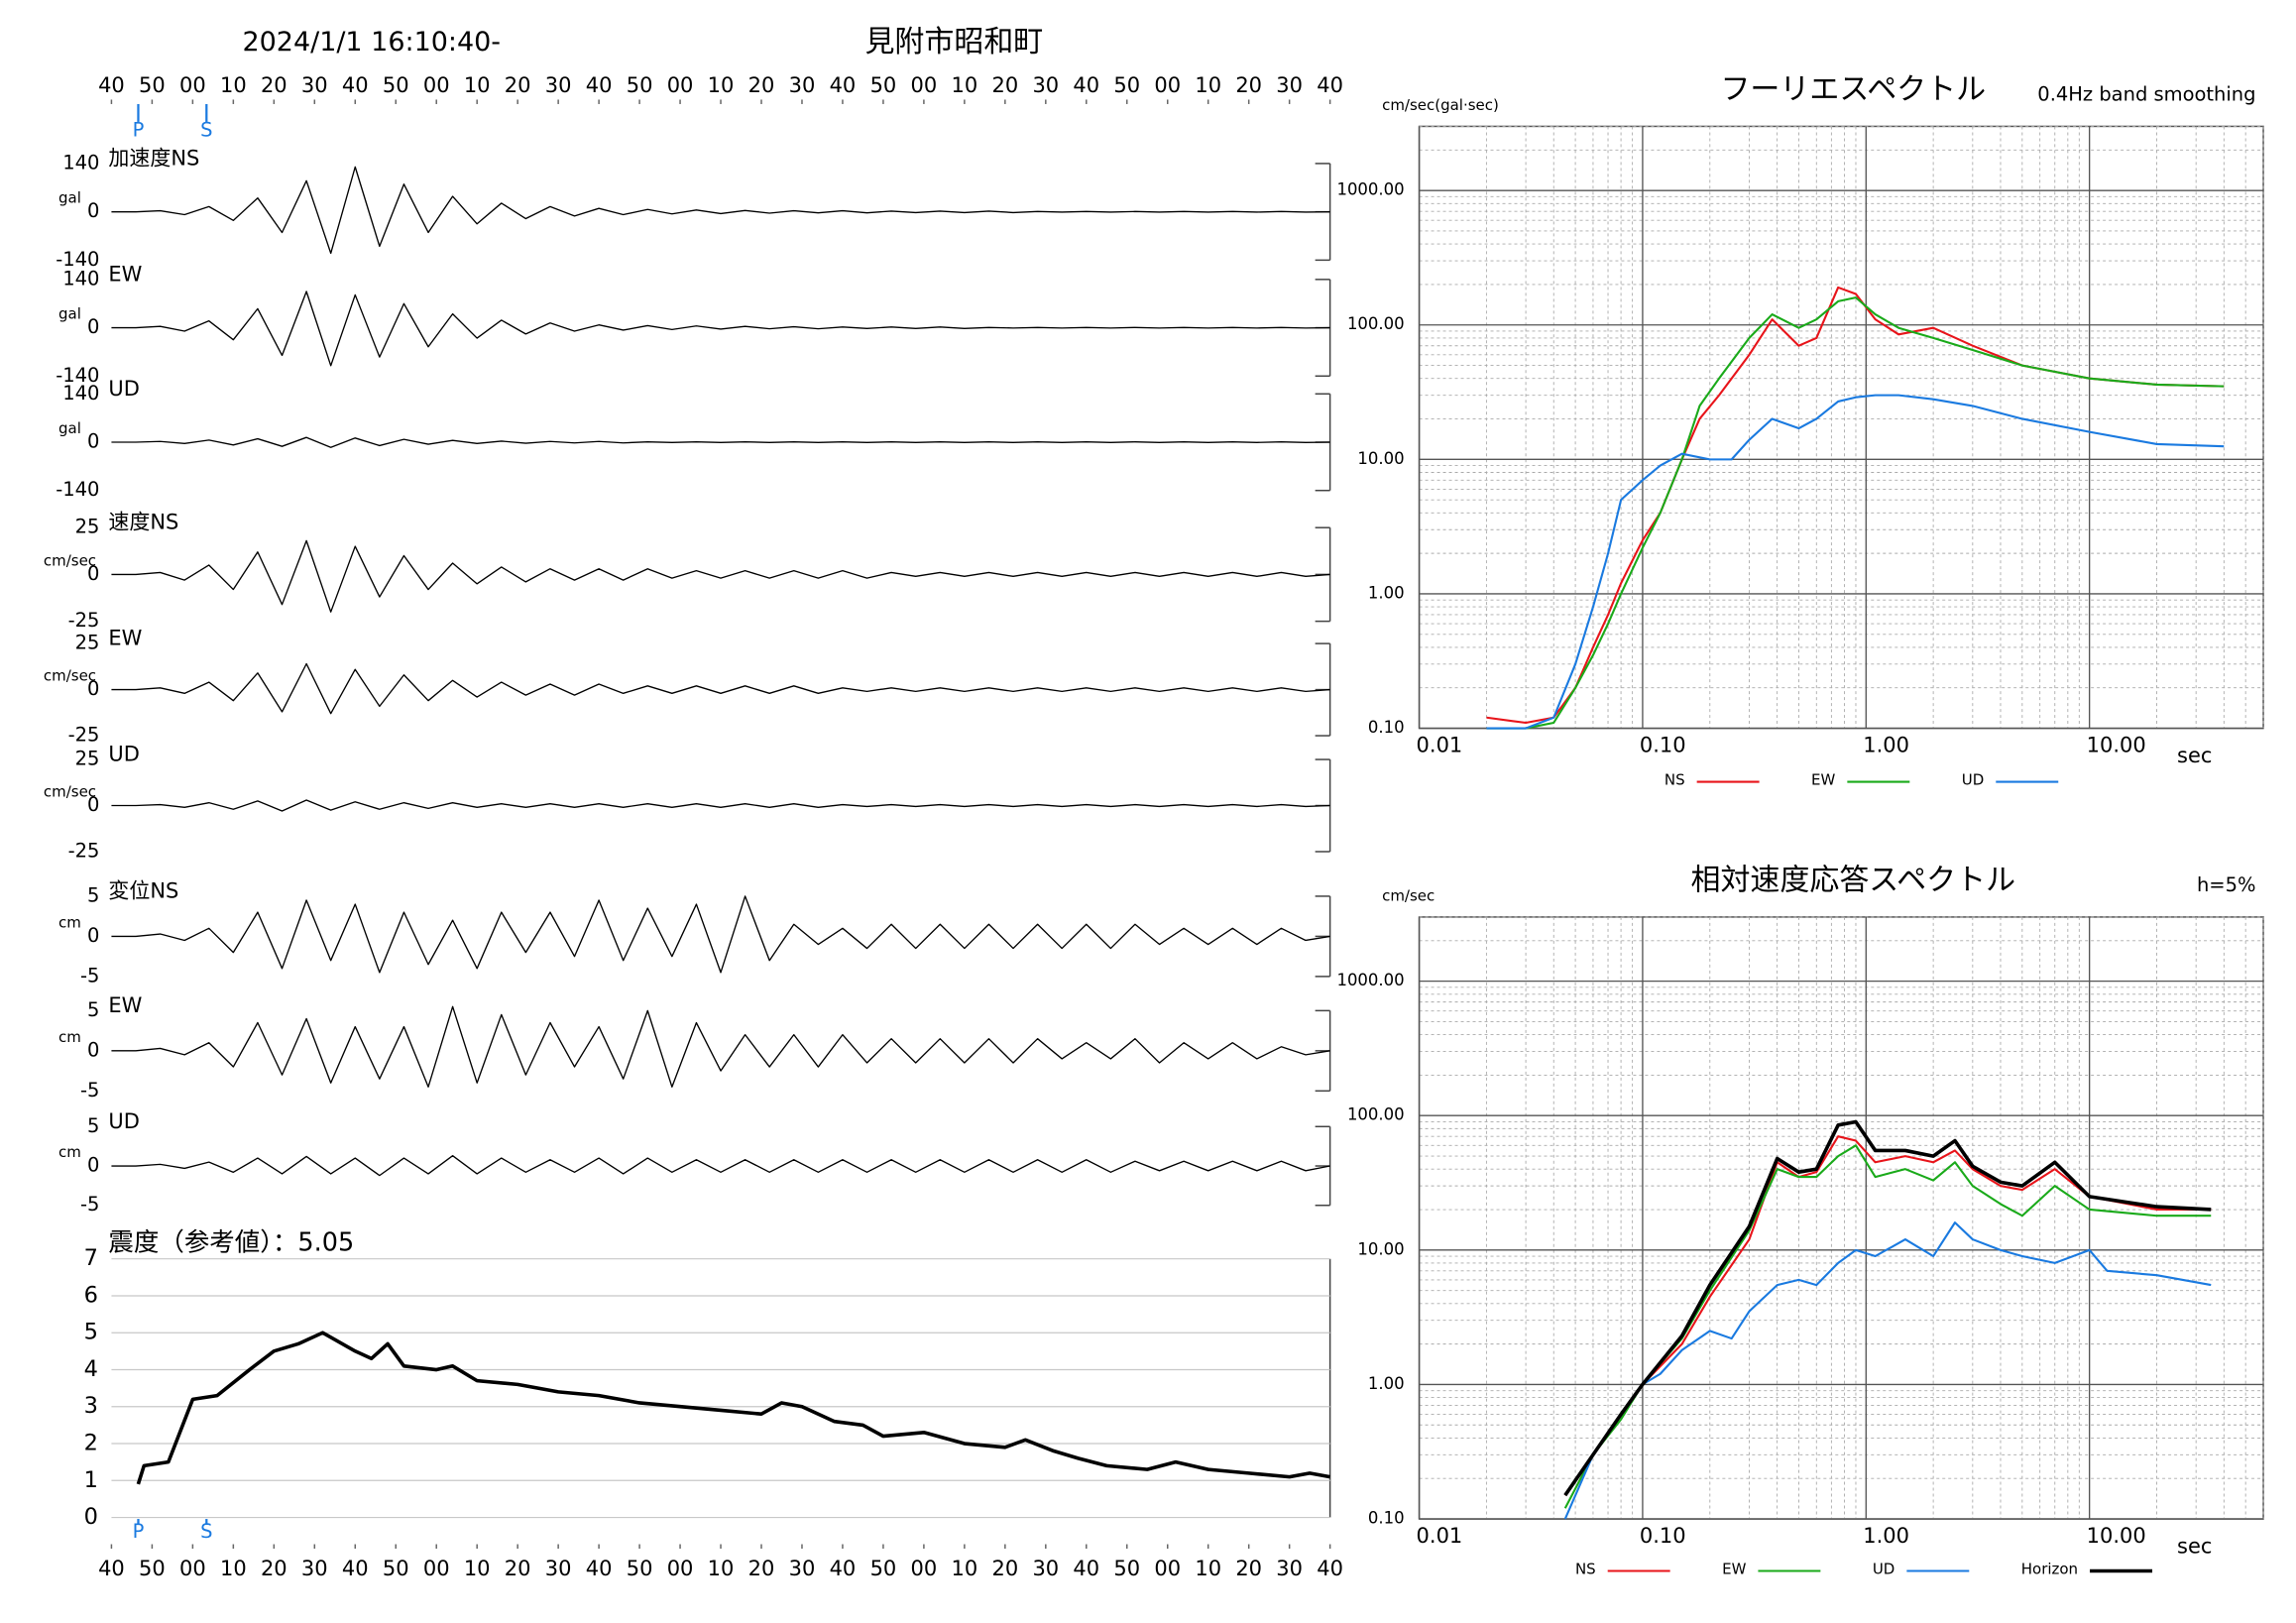 The image size is (2296, 1623). Describe the element at coordinates (143, 890) in the screenshot. I see `panel-label: 変位NS` at that location.